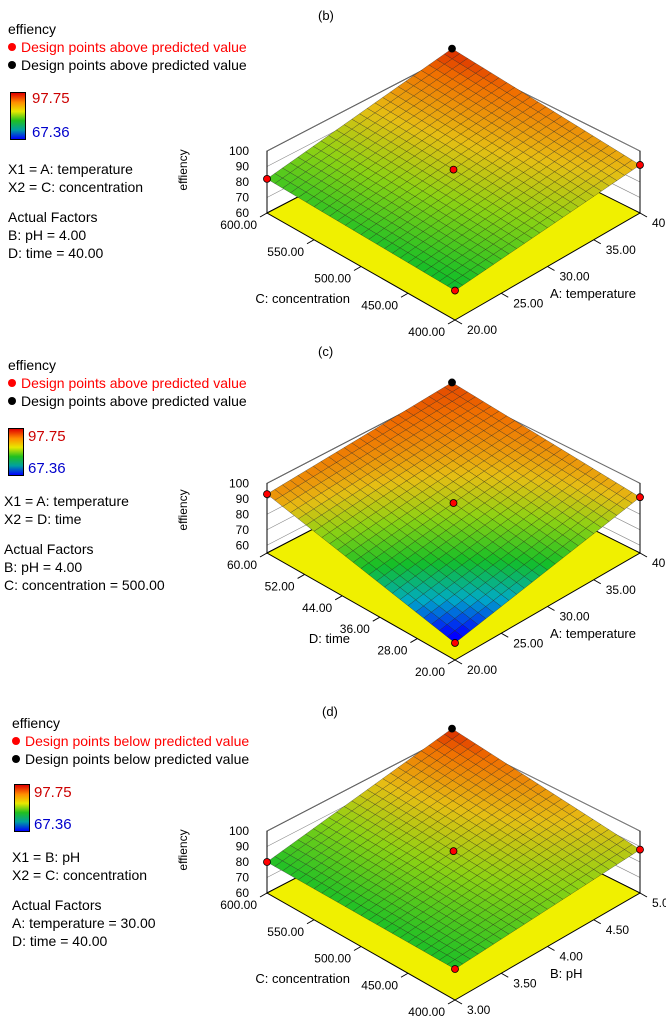 The height and width of the screenshot is (1024, 666). What do you see at coordinates (621, 250) in the screenshot?
I see `x-tick-label: 35.00` at bounding box center [621, 250].